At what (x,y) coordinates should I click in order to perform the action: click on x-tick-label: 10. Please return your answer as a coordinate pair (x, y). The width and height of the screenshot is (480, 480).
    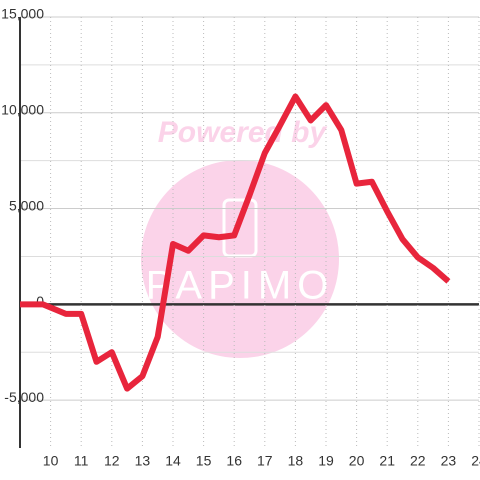
    Looking at the image, I should click on (51, 461).